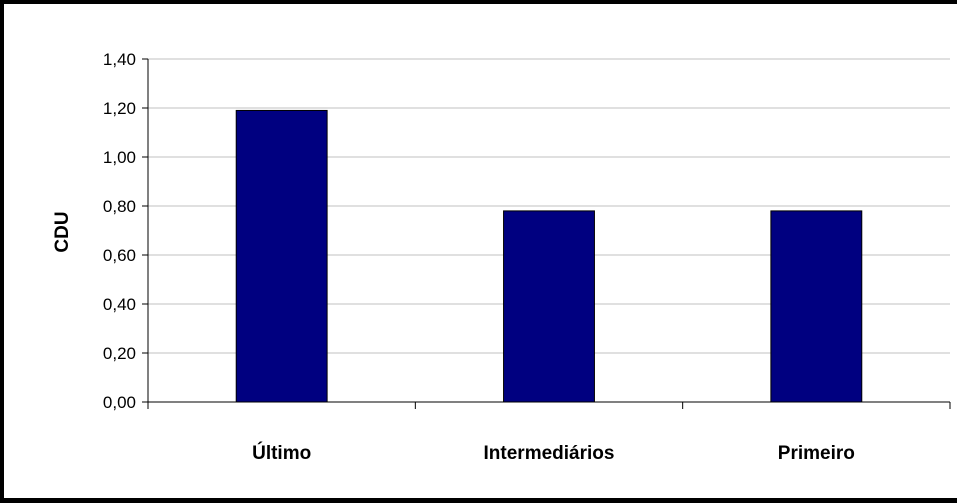 Image resolution: width=957 pixels, height=503 pixels. Describe the element at coordinates (119, 304) in the screenshot. I see `y-tick-label: 0,40` at that location.